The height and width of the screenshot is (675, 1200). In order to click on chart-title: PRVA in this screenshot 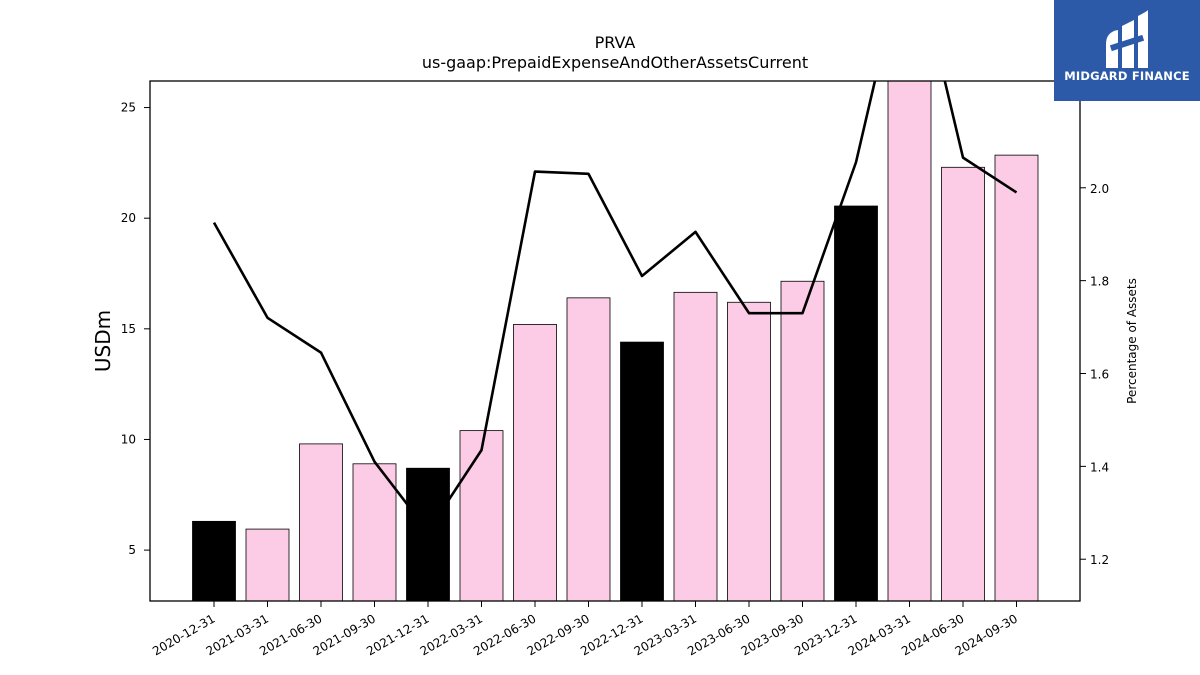, I will do `click(615, 42)`.